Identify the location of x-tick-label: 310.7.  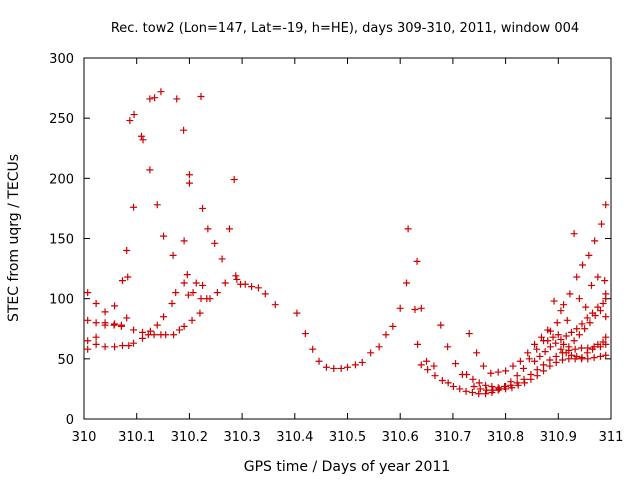
(452, 437).